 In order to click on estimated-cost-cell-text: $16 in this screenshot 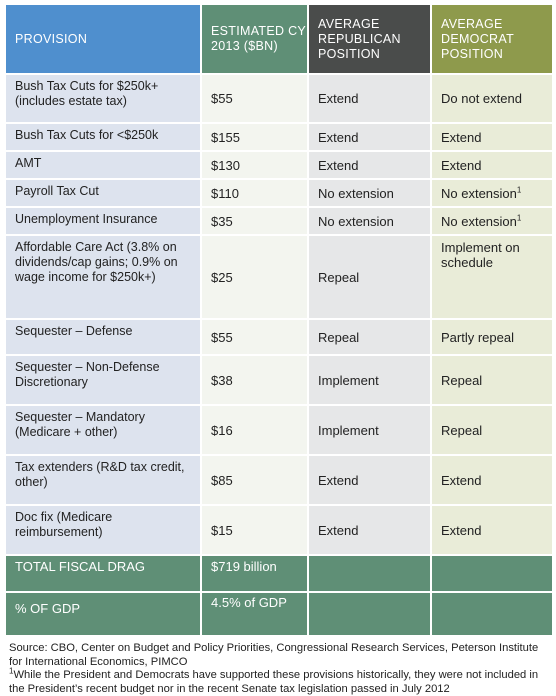, I will do `click(222, 430)`.